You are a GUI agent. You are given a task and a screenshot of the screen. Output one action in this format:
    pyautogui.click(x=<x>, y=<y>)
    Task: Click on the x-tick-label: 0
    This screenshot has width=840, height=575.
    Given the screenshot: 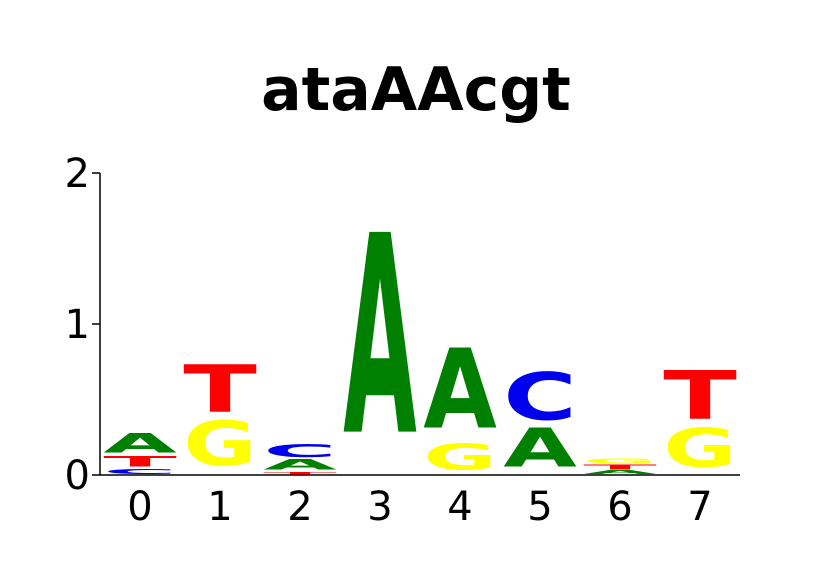 What is the action you would take?
    pyautogui.click(x=139, y=507)
    